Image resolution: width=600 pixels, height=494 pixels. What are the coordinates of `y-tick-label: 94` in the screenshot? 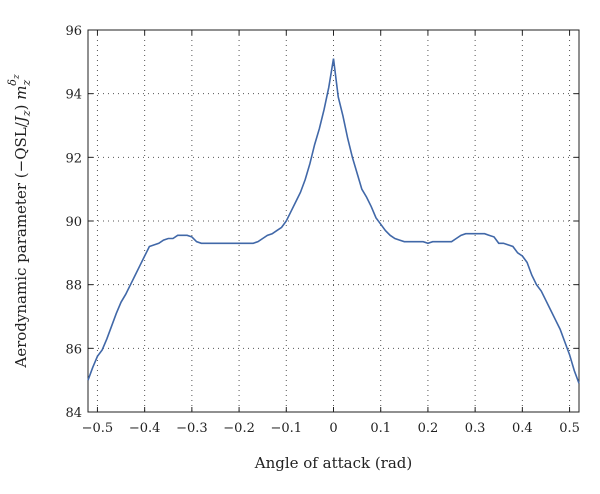 It's located at (73, 95).